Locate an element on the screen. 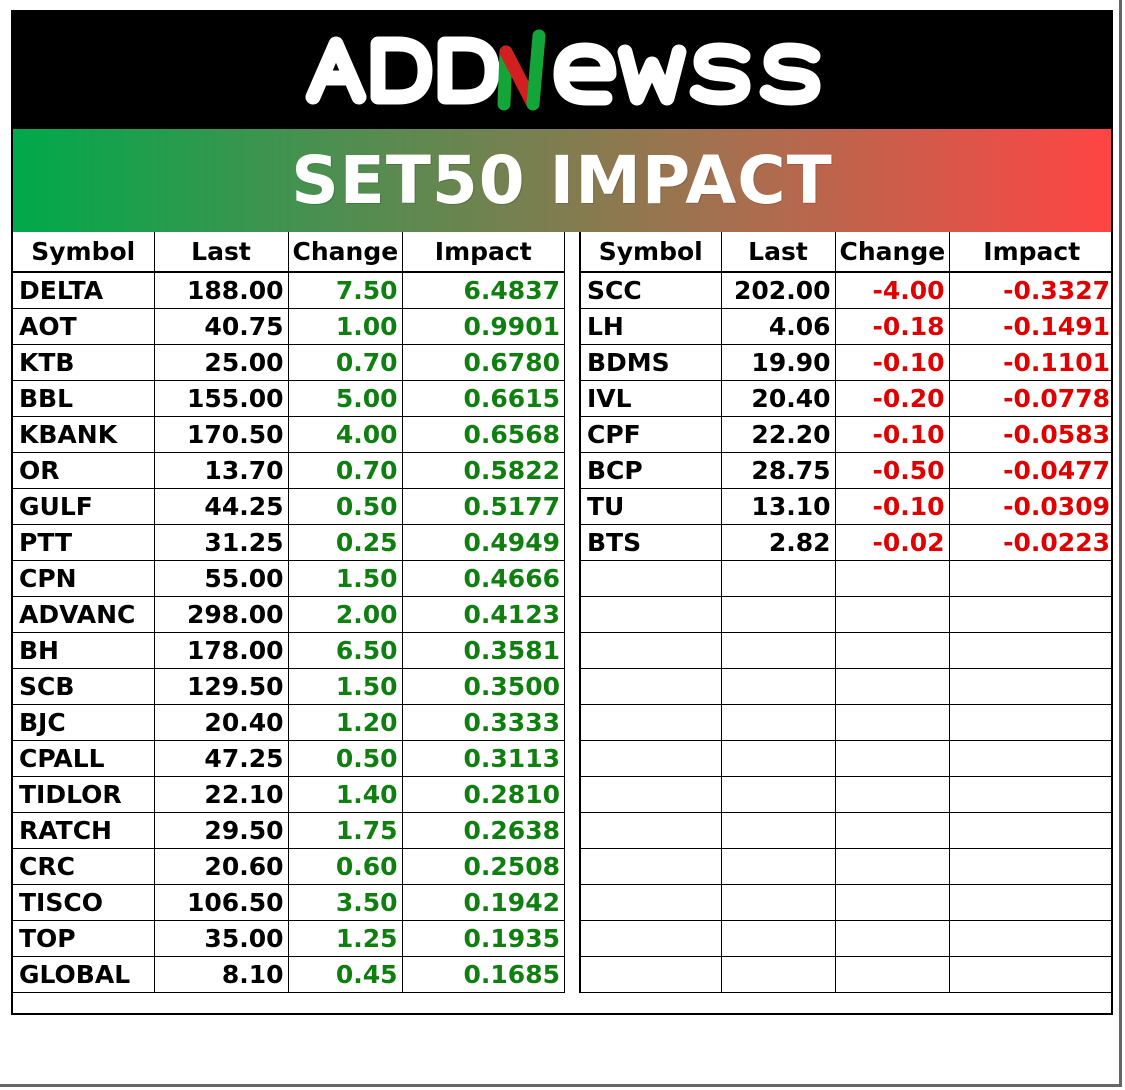 The width and height of the screenshot is (1125, 1090). change-cell: 1.00 is located at coordinates (345, 326).